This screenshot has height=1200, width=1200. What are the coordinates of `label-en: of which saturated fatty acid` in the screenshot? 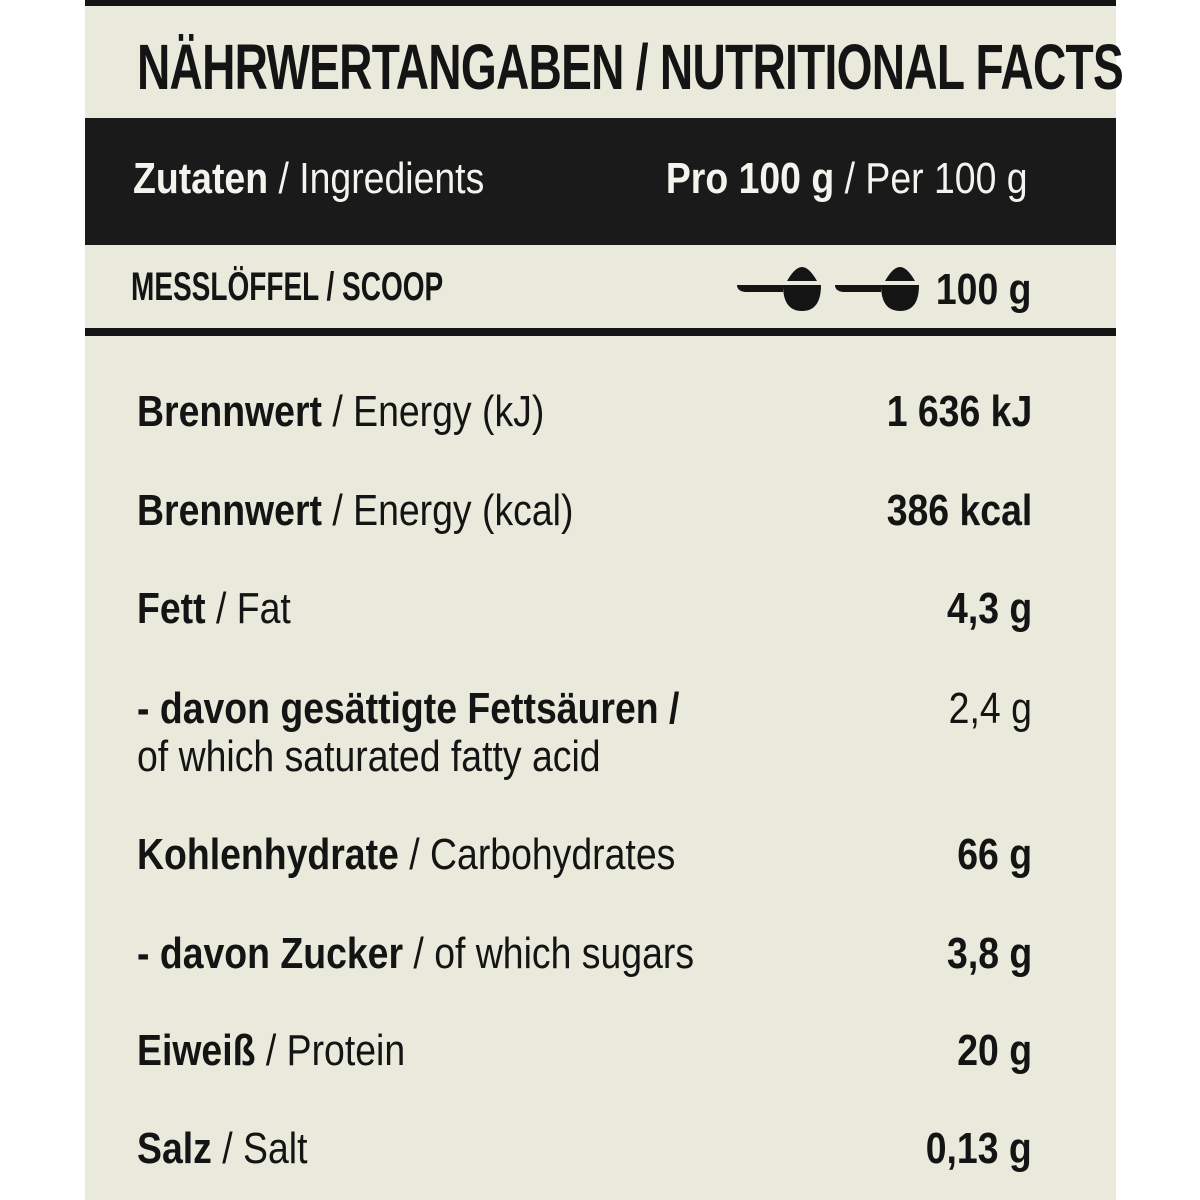 It's located at (369, 756).